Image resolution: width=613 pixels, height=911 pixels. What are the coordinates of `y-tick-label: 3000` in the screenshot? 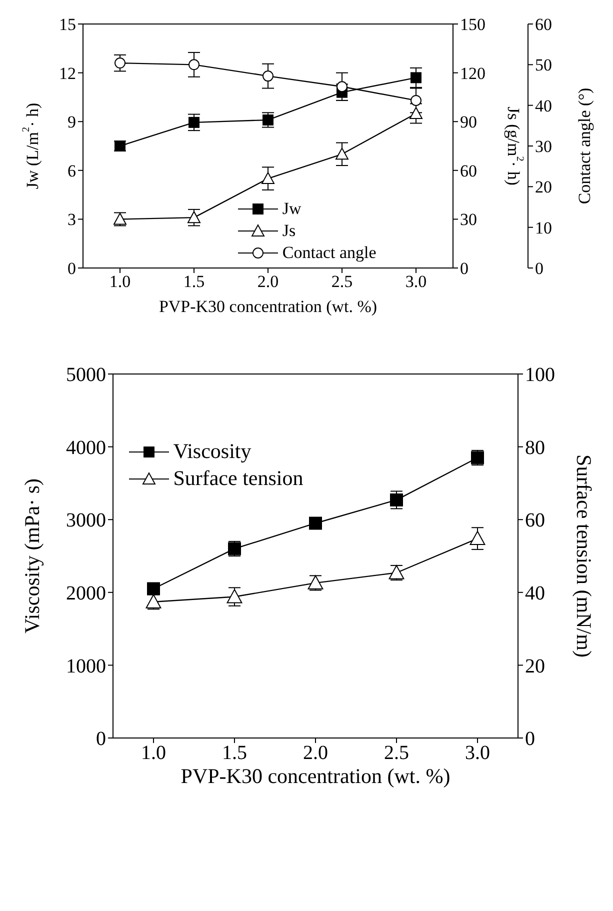 It's located at (86, 521).